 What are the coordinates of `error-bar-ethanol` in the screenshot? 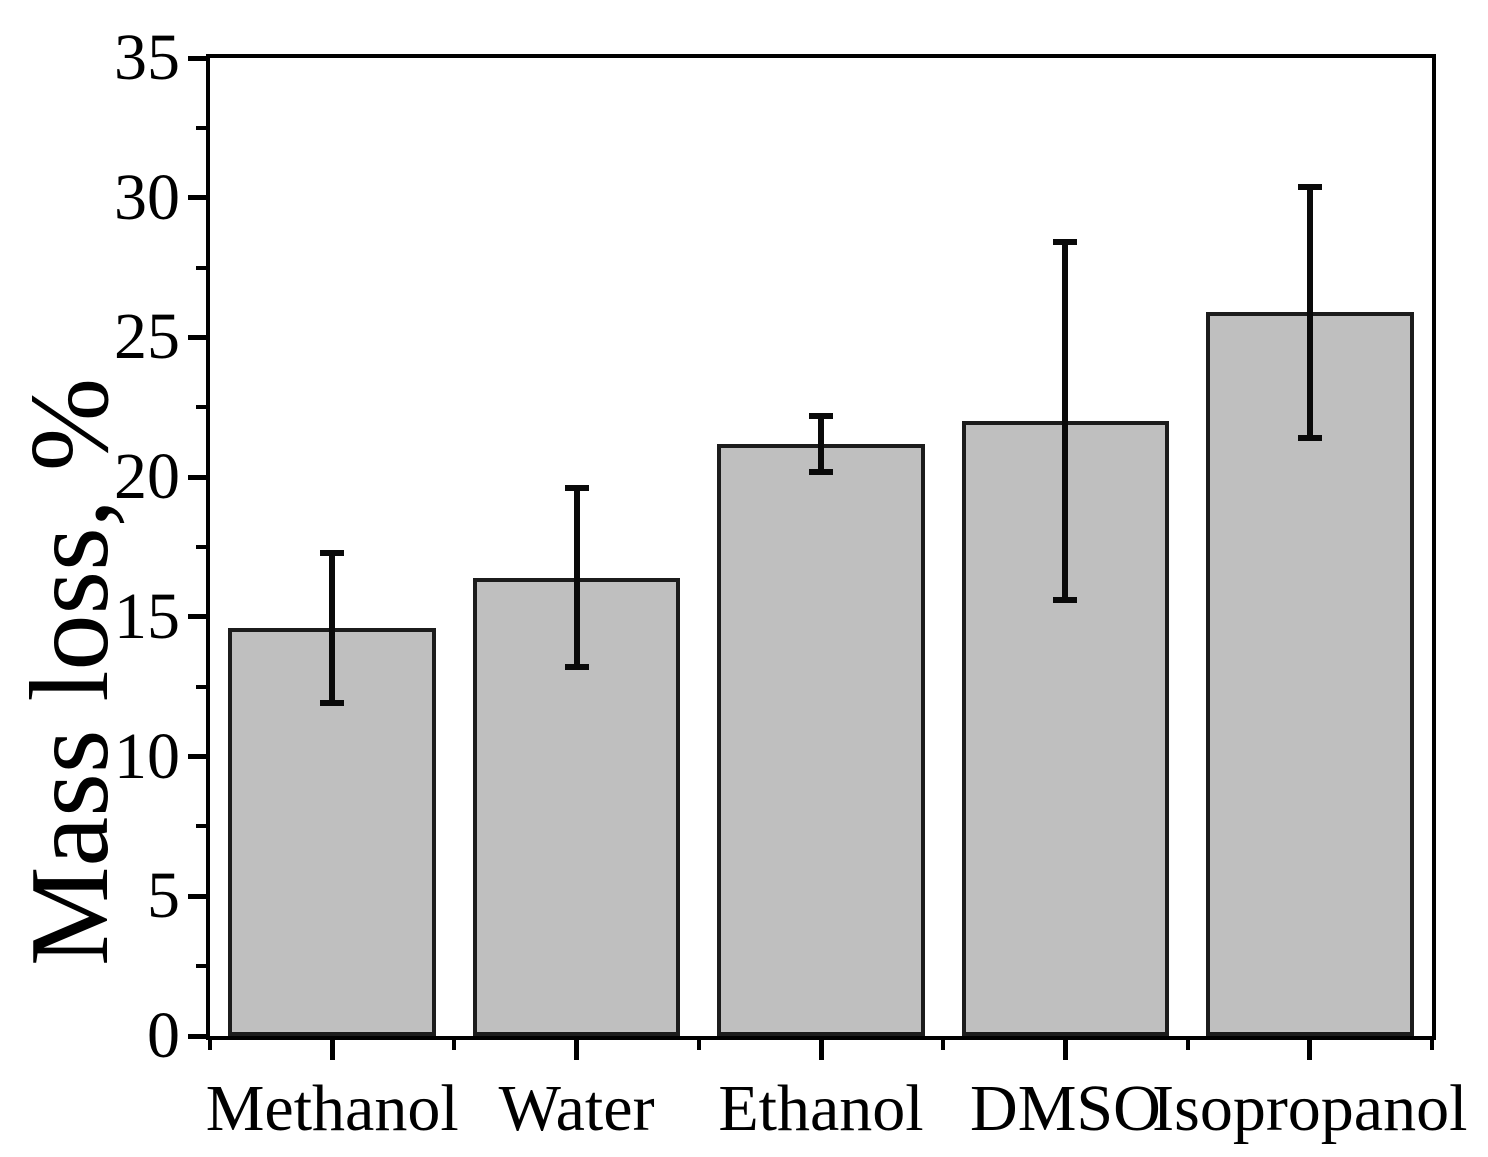 It's located at (821, 443).